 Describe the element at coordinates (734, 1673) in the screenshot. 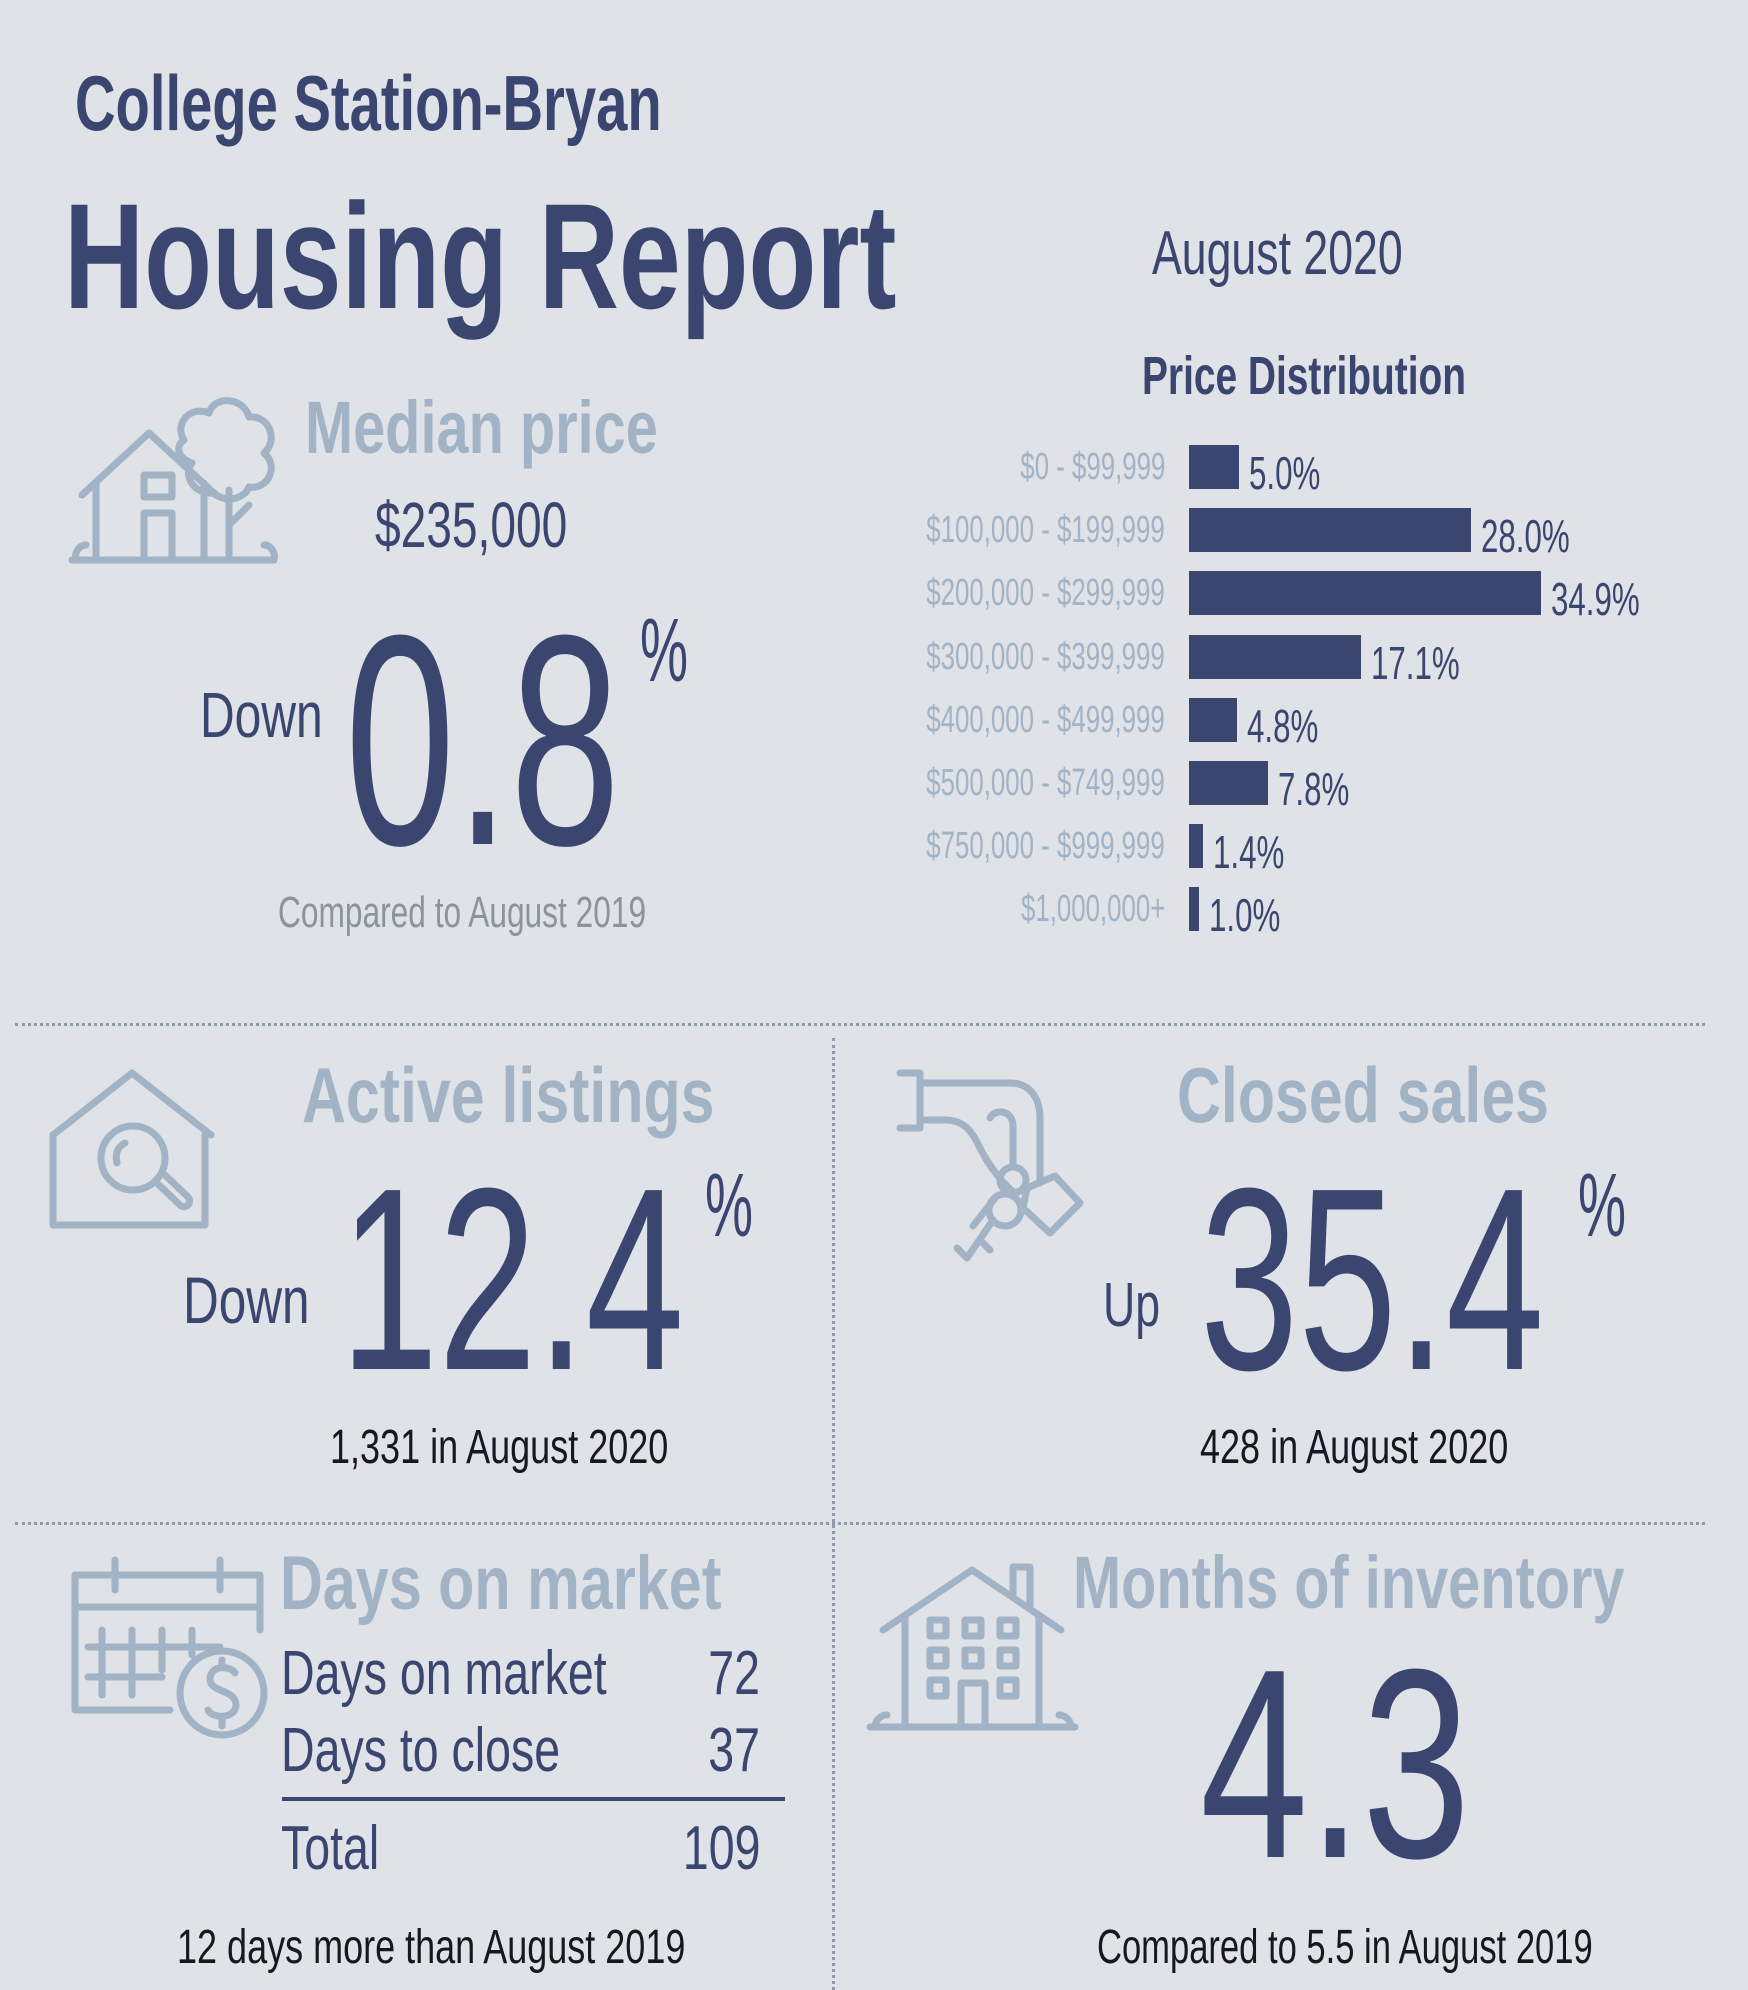

I see `dom-row-value: 72` at that location.